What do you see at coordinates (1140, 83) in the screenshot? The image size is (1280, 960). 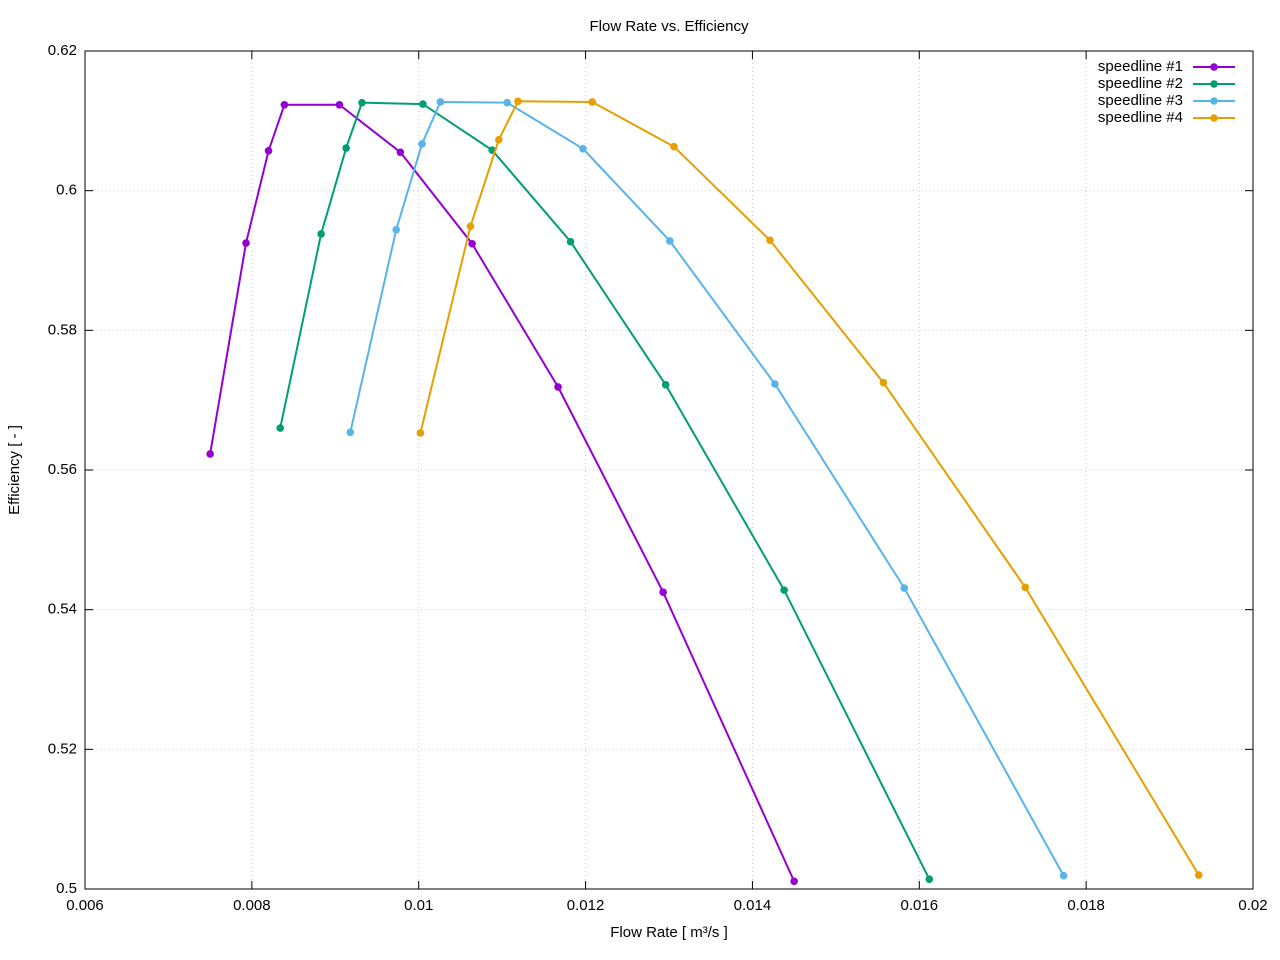 I see `legend-label: speedline #2` at bounding box center [1140, 83].